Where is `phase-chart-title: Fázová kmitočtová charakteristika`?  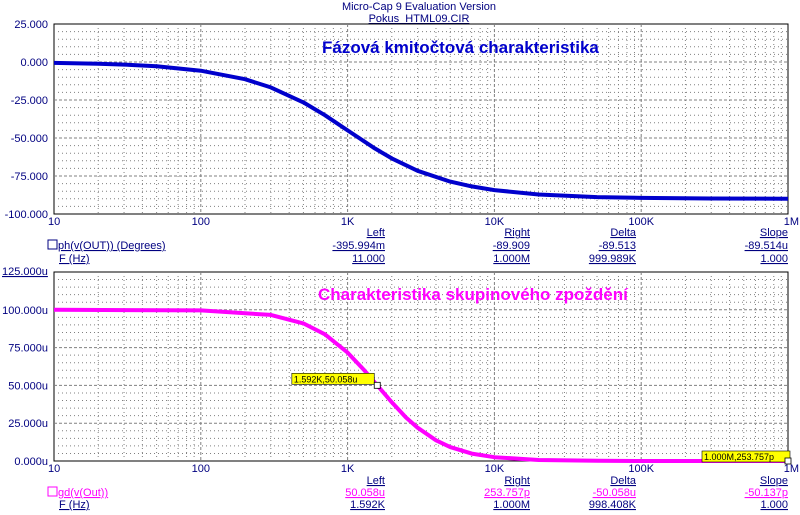
phase-chart-title: Fázová kmitočtová charakteristika is located at coordinates (460, 47).